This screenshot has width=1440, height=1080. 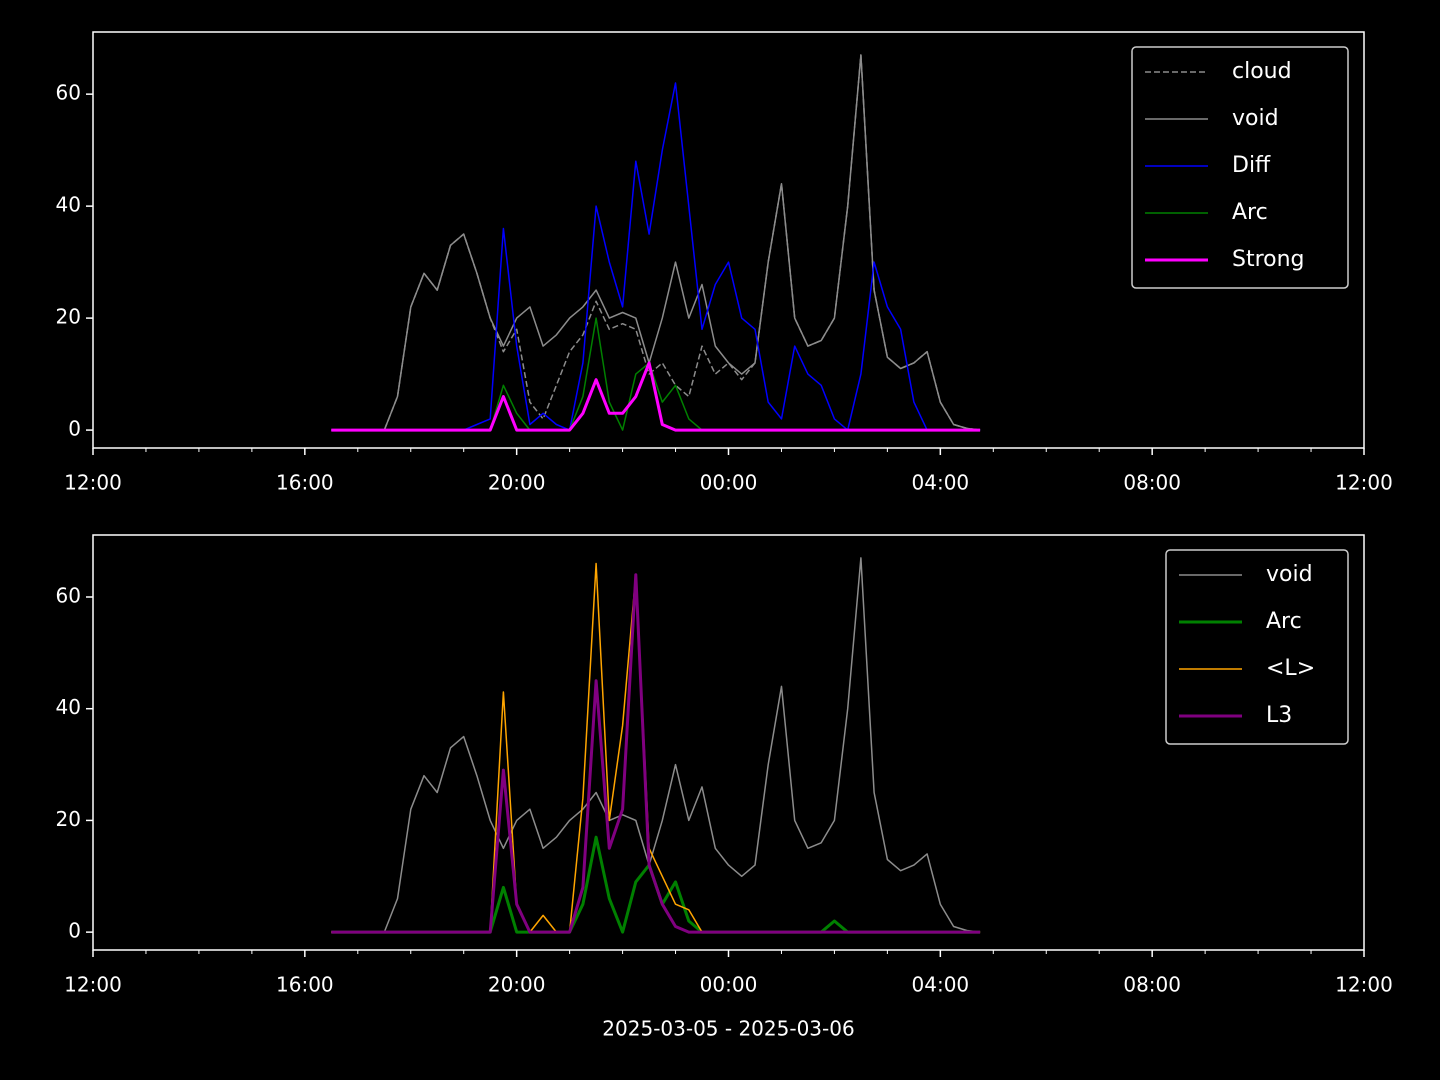 What do you see at coordinates (728, 1029) in the screenshot?
I see `x-axis-label: 2025-03-05 - 2025-03-06` at bounding box center [728, 1029].